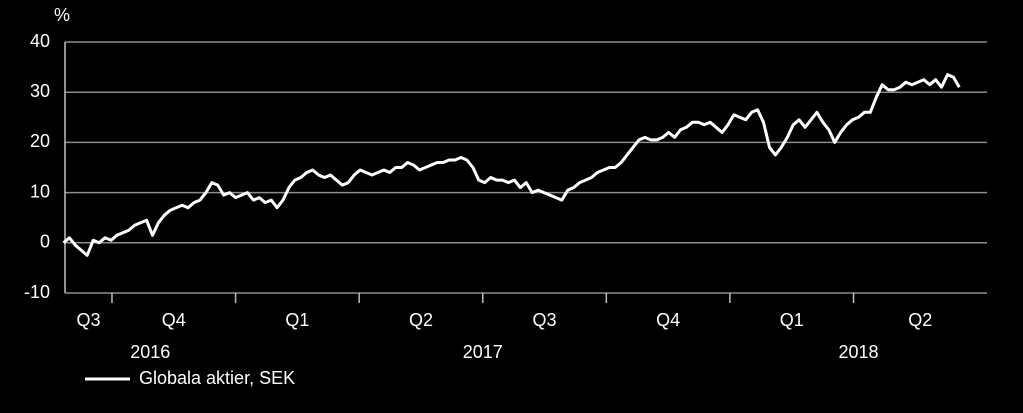 The height and width of the screenshot is (413, 1023). I want to click on legend-label: Globala aktier, SEK, so click(217, 378).